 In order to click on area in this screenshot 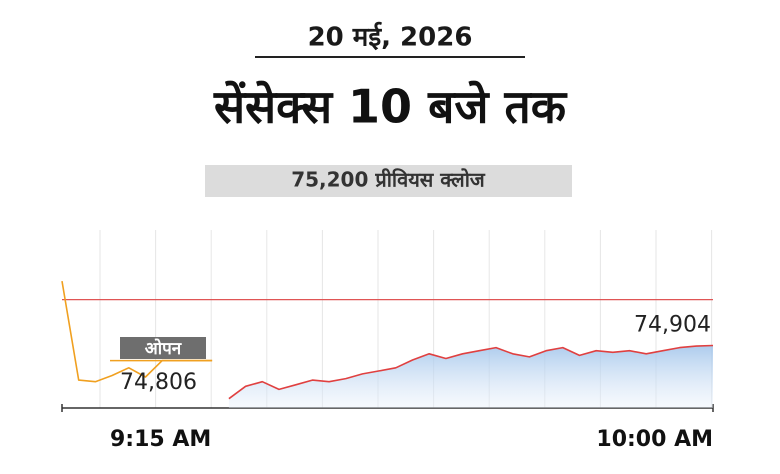, I will do `click(470, 376)`.